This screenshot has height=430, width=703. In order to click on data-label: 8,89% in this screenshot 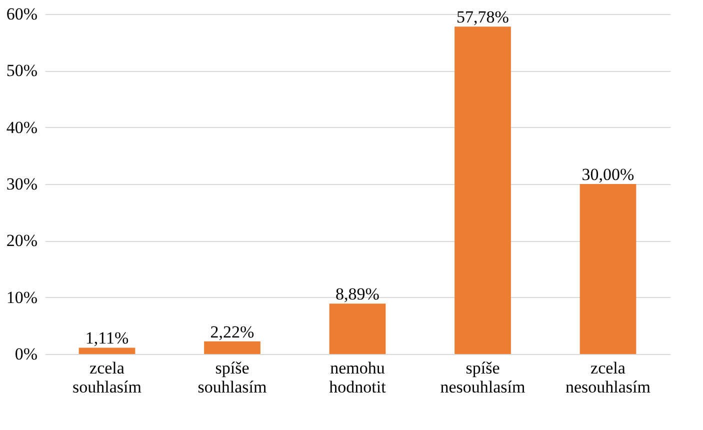, I will do `click(358, 294)`.